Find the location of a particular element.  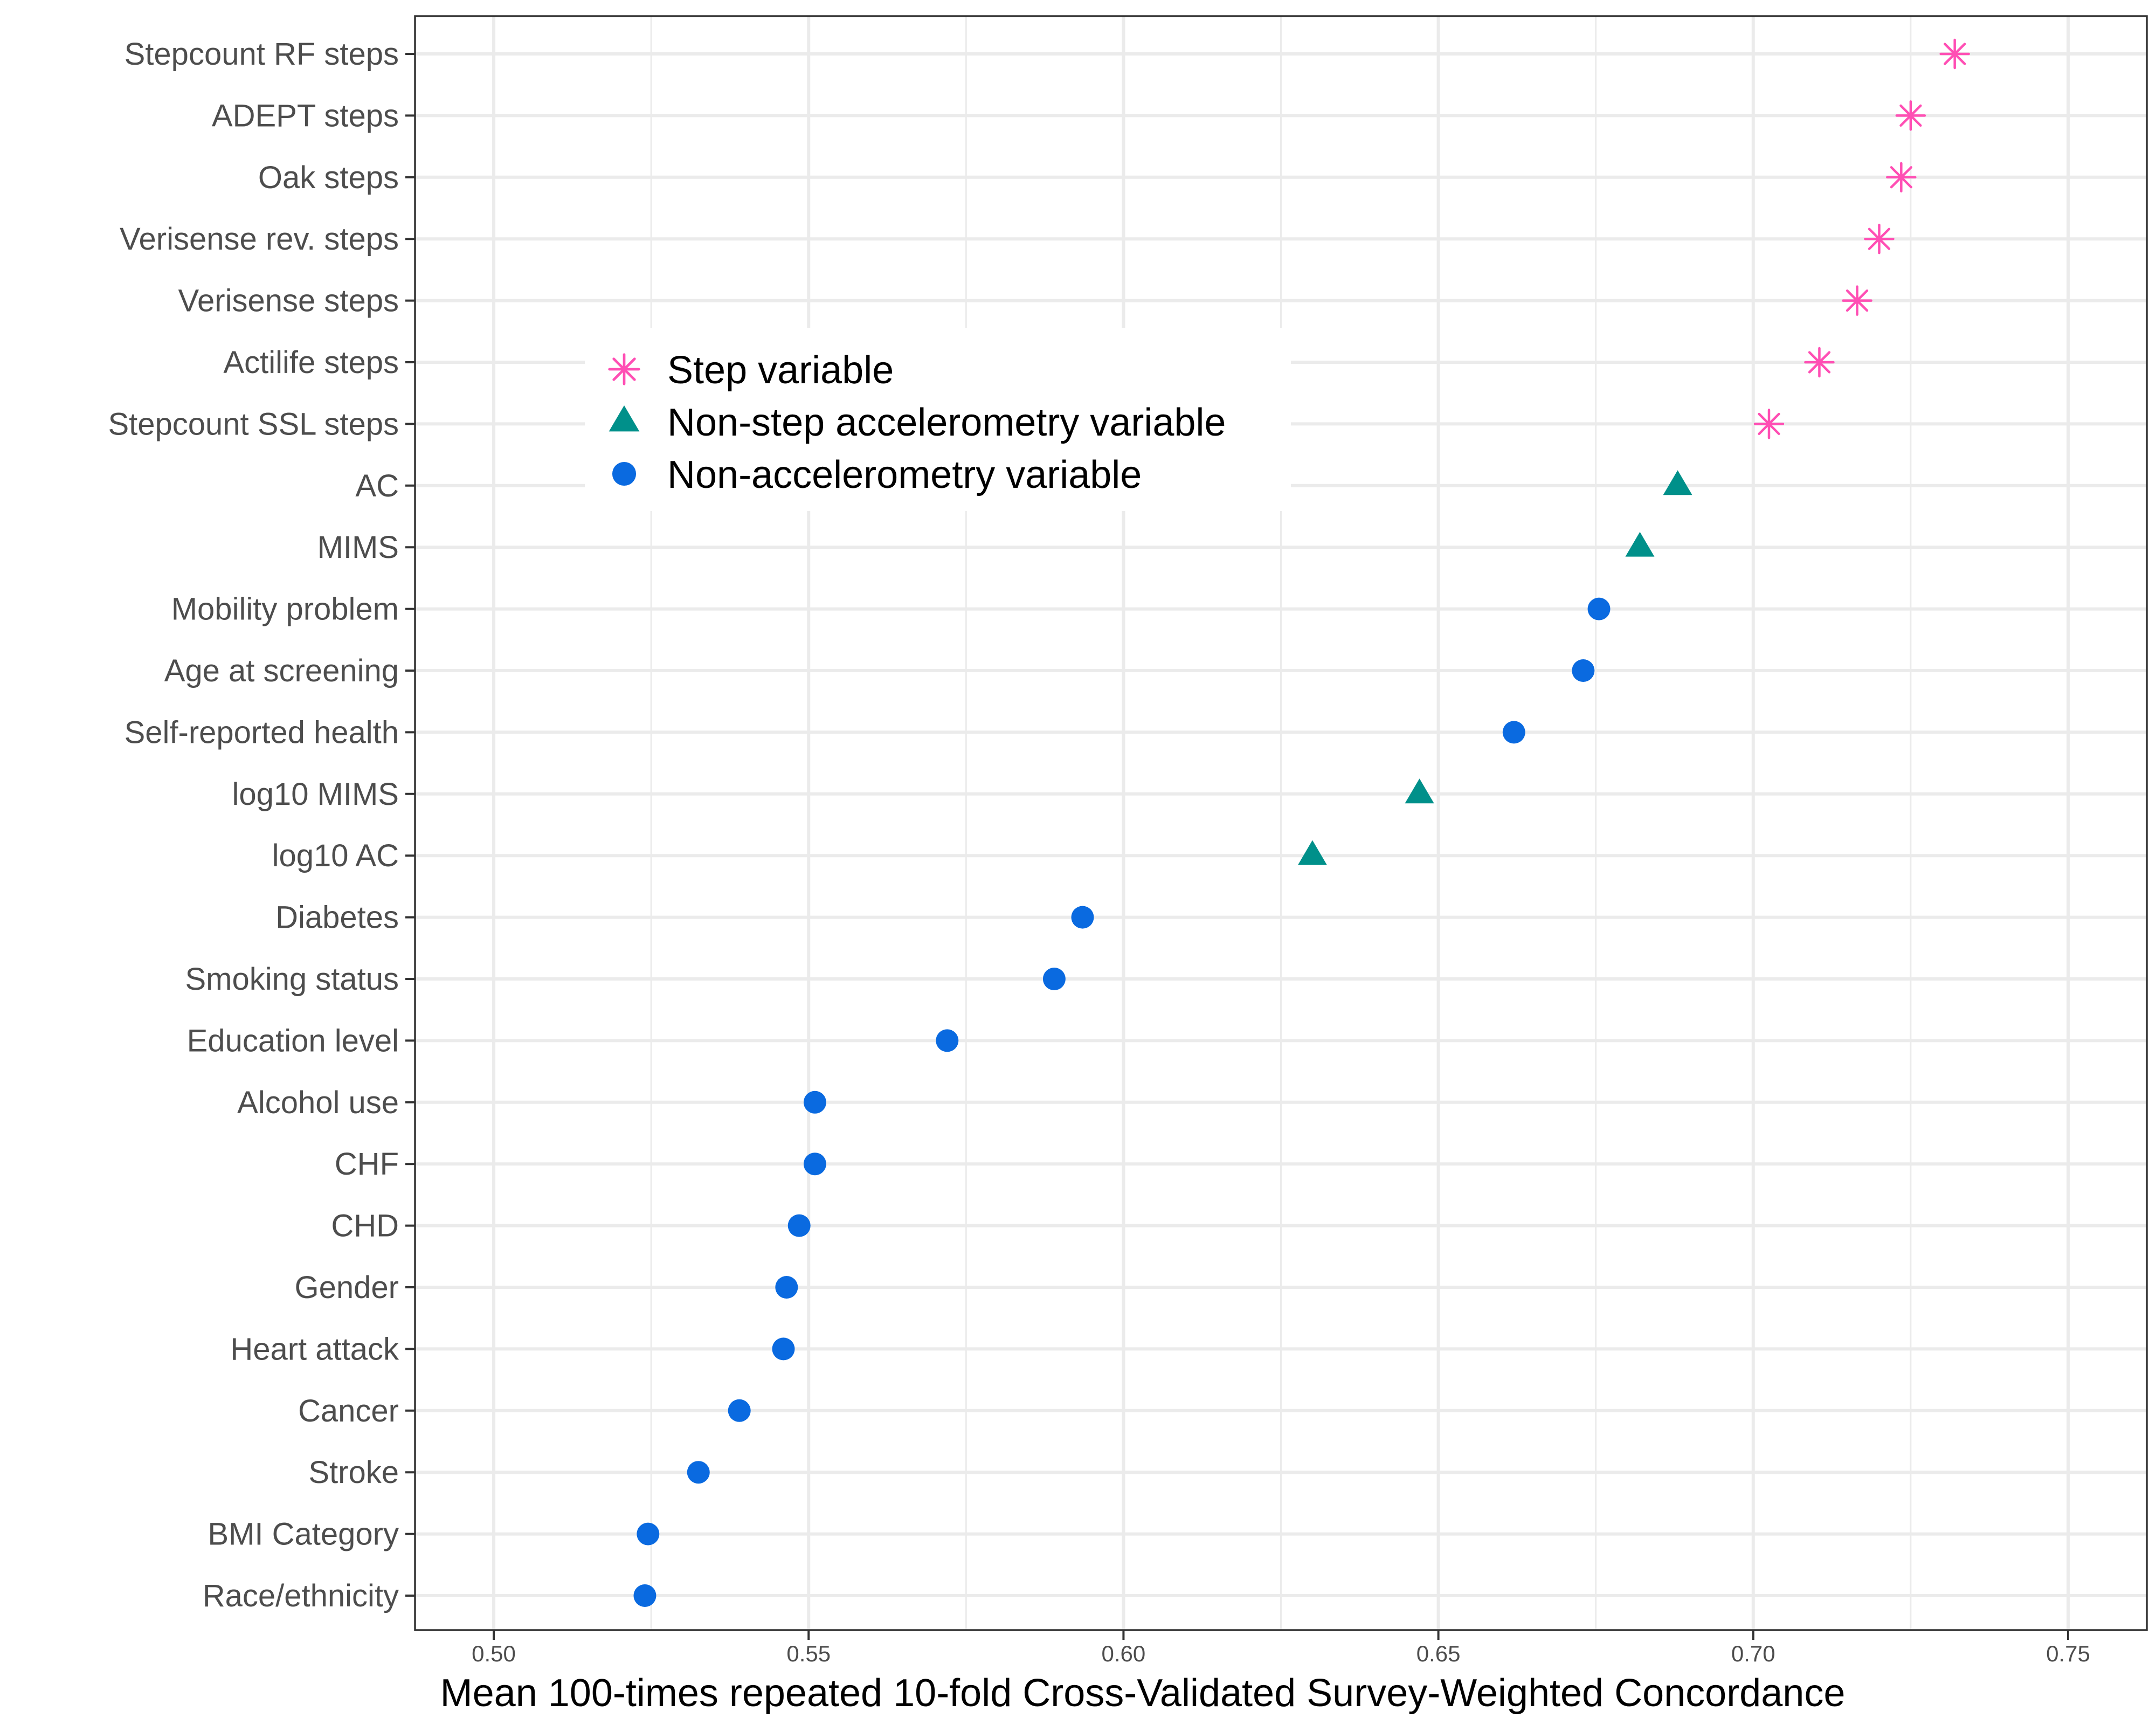

legend-label-non-step-accelerometry-variable: Non-step accelerometry variable is located at coordinates (946, 422).